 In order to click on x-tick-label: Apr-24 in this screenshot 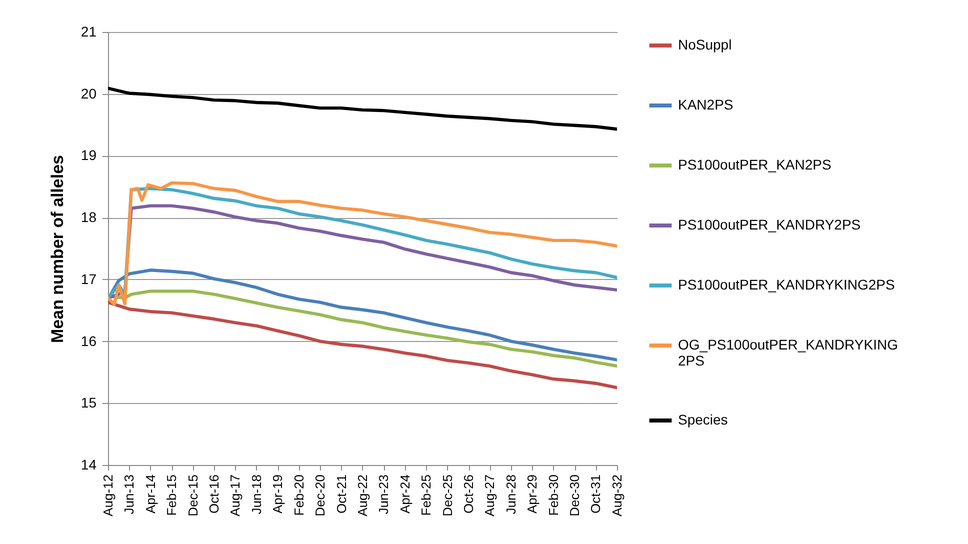, I will do `click(404, 494)`.